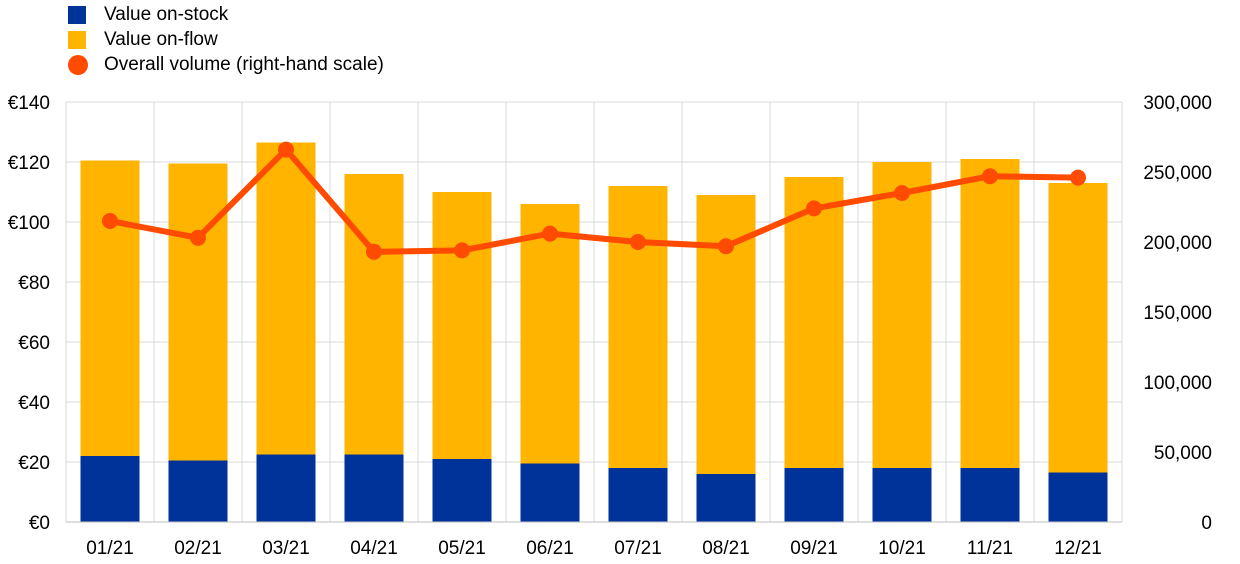  What do you see at coordinates (34, 463) in the screenshot?
I see `y-left-tick-label: €20` at bounding box center [34, 463].